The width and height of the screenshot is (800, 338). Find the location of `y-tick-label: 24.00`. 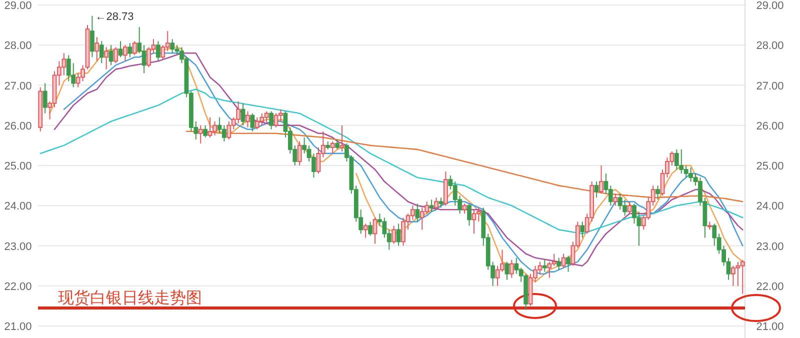

y-tick-label: 24.00 is located at coordinates (18, 206).